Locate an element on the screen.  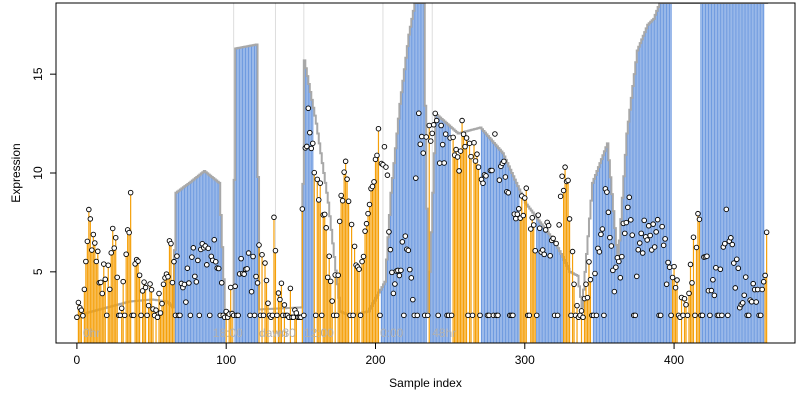
y-tick-label: 10 is located at coordinates (38, 173).